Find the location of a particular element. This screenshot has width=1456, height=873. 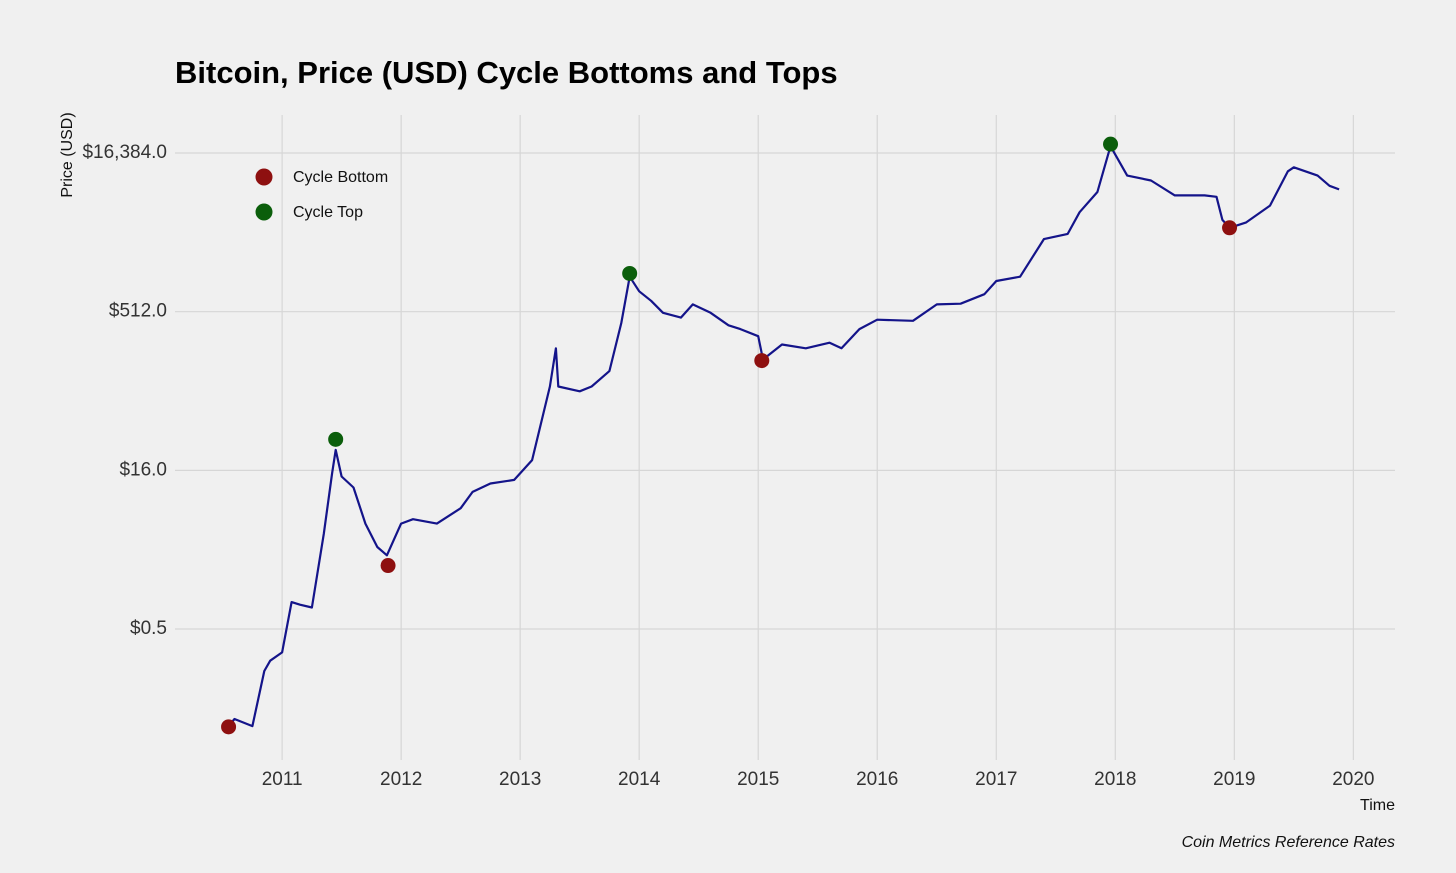

y-axis-label: Price (USD) is located at coordinates (67, 154).